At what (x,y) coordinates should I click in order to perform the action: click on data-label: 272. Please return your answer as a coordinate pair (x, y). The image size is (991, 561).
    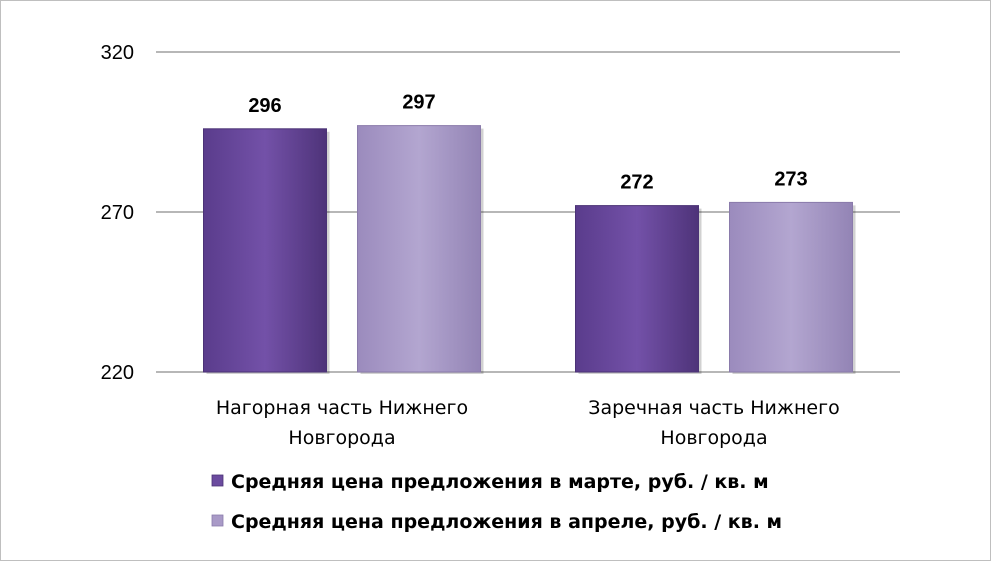
    Looking at the image, I should click on (636, 183).